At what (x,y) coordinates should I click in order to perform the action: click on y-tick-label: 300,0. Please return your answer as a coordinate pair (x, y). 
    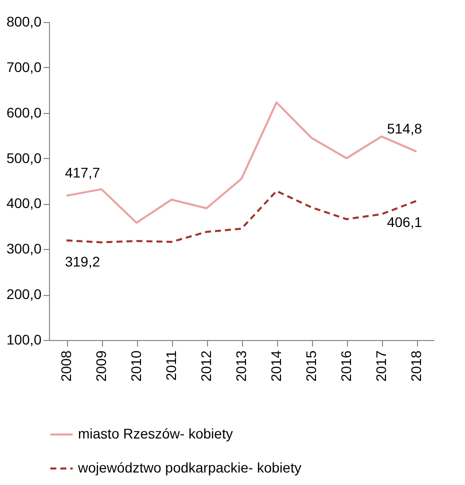
    Looking at the image, I should click on (24, 248).